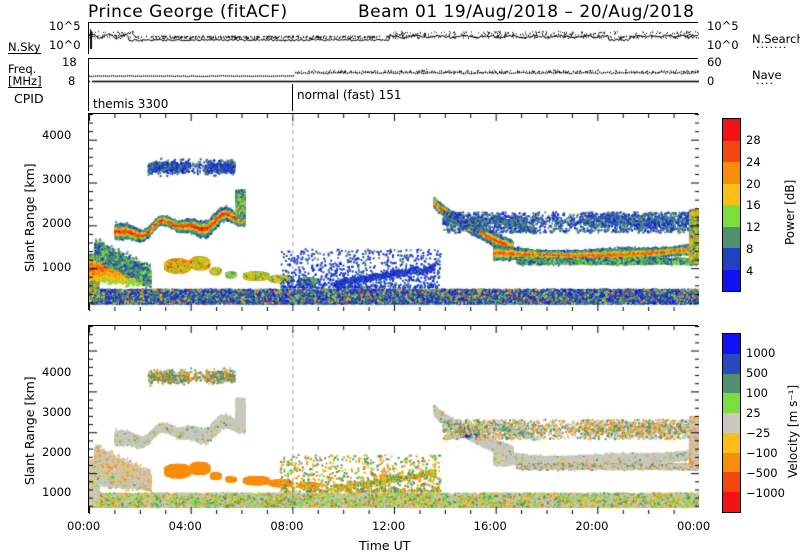 The width and height of the screenshot is (800, 554). Describe the element at coordinates (753, 413) in the screenshot. I see `velocity-cbtick-25: 25` at that location.